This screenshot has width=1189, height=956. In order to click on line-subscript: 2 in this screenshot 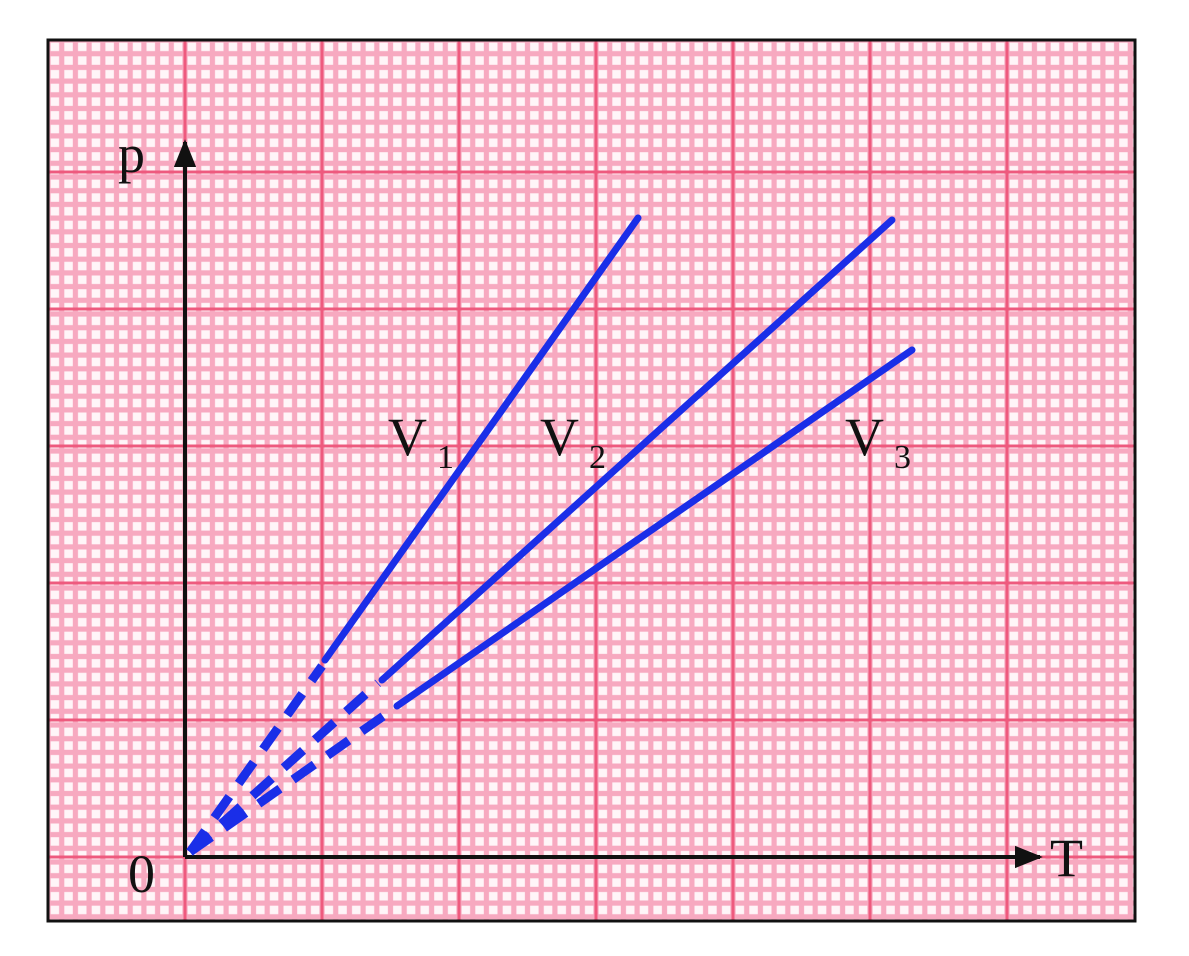, I will do `click(597, 457)`.